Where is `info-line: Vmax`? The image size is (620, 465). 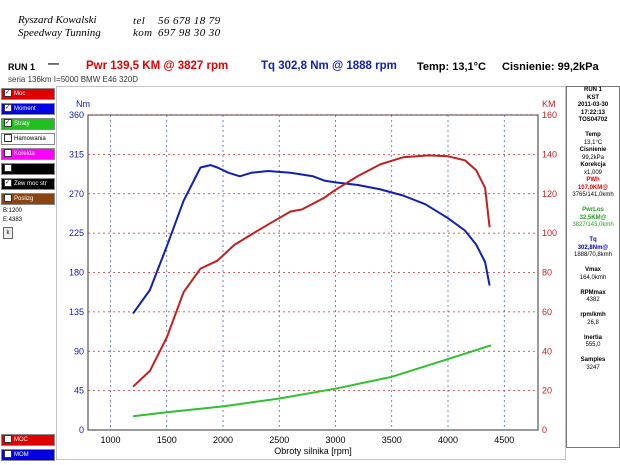 info-line: Vmax is located at coordinates (592, 270).